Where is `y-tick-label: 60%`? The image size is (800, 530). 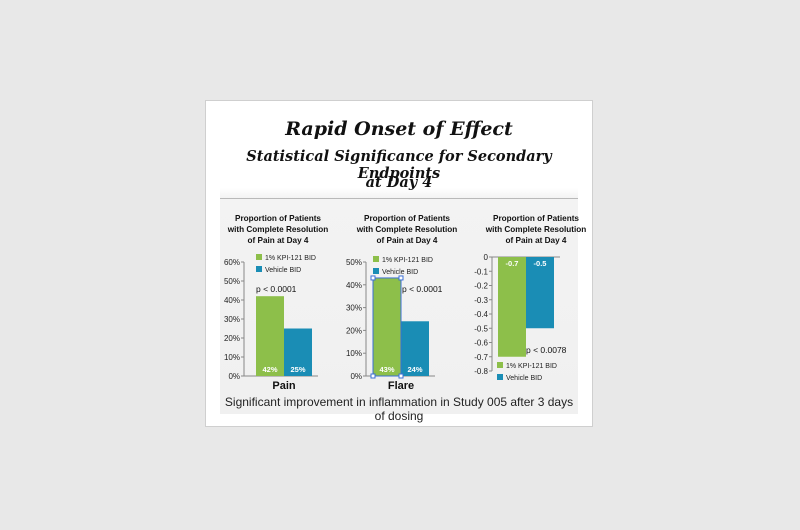 y-tick-label: 60% is located at coordinates (232, 262).